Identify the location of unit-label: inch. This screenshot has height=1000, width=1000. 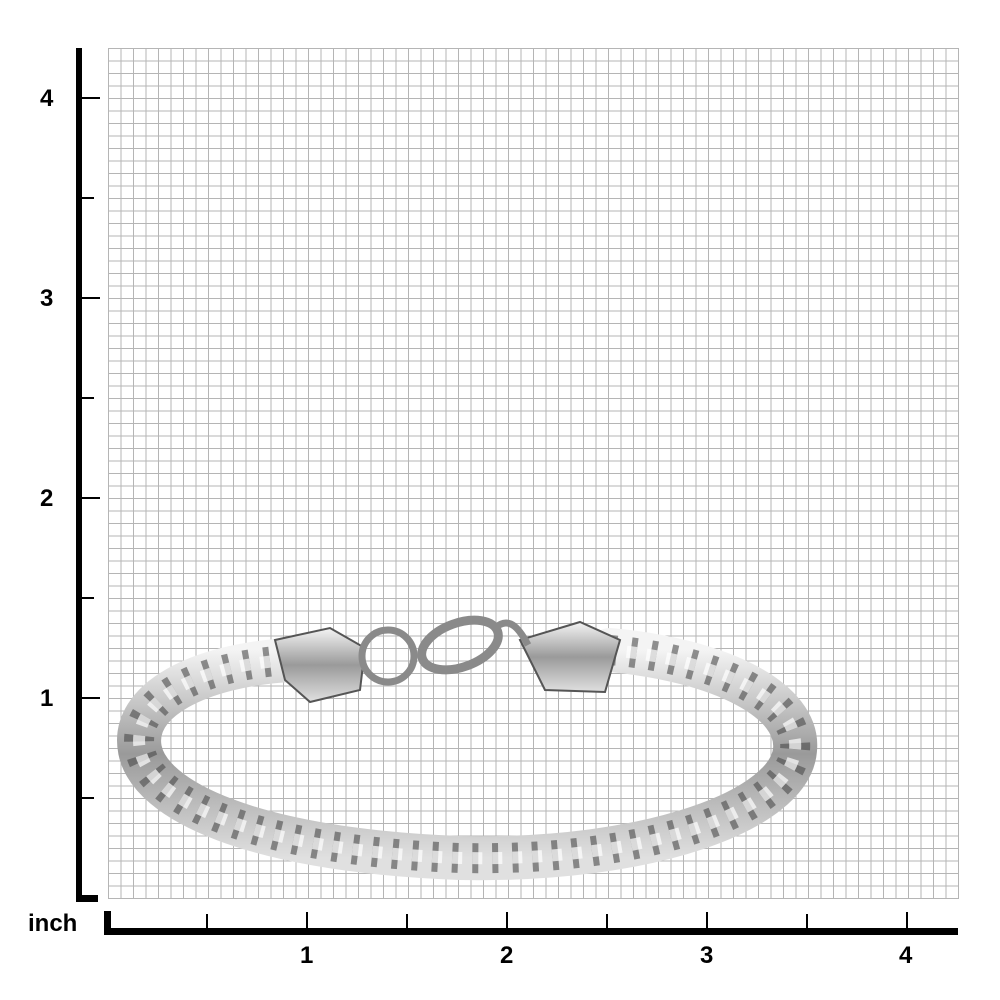
(53, 923).